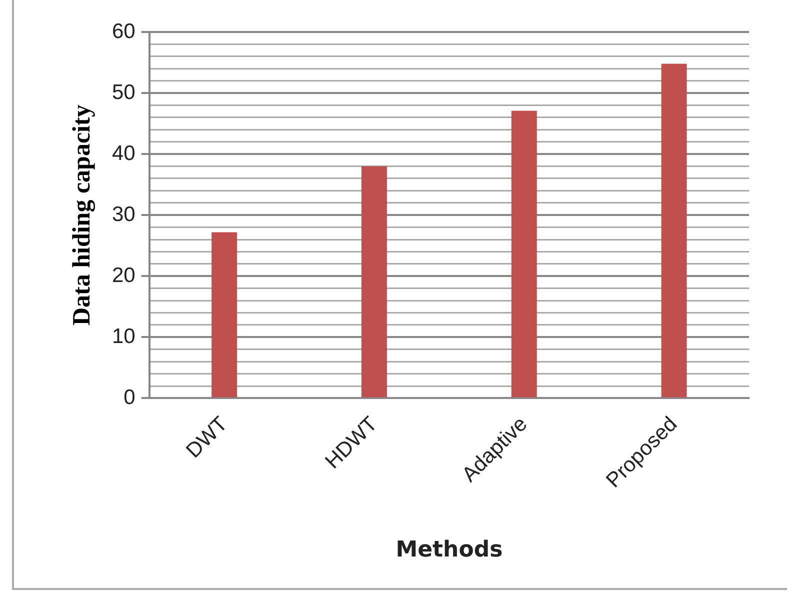  Describe the element at coordinates (449, 550) in the screenshot. I see `x-axis-title: Methods` at that location.